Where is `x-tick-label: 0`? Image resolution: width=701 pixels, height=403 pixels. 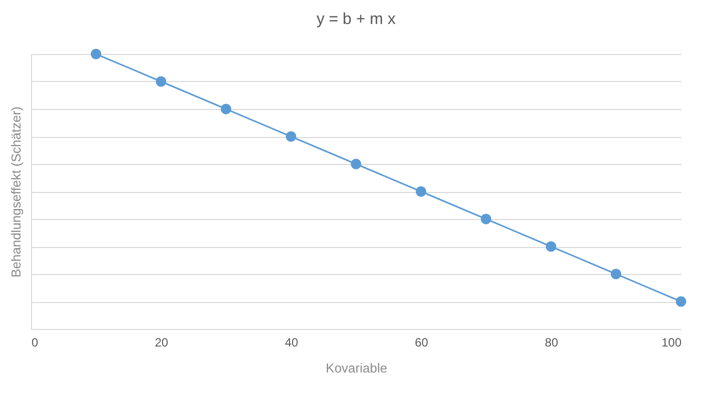 x-tick-label: 0 is located at coordinates (35, 343).